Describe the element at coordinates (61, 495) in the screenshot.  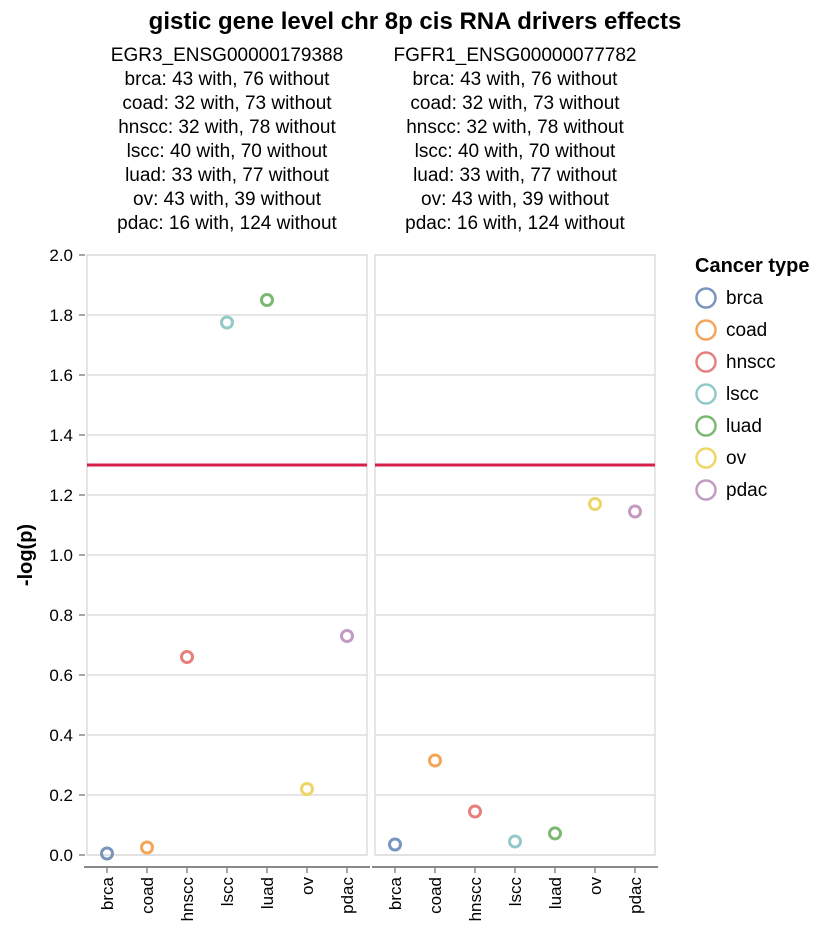
I see `y-tick-label: 1.2` at that location.